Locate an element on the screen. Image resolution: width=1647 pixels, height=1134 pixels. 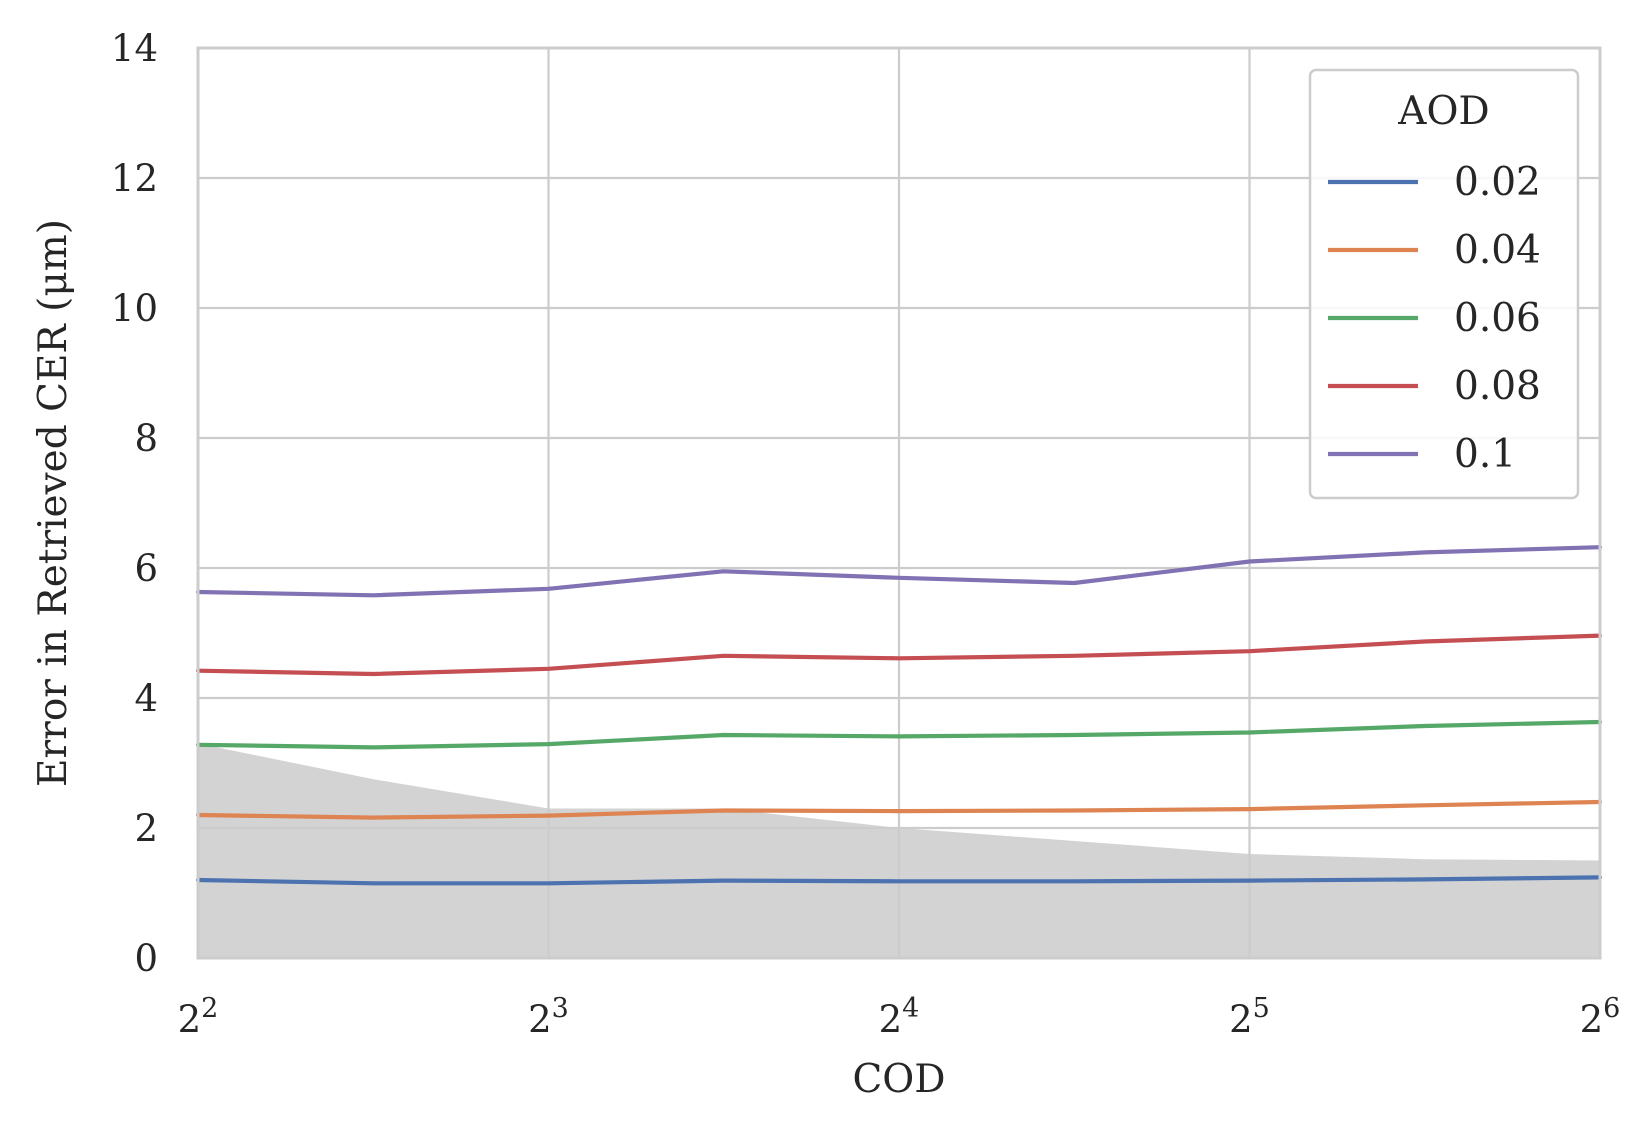
series-line-aod-0.06 is located at coordinates (899, 734).